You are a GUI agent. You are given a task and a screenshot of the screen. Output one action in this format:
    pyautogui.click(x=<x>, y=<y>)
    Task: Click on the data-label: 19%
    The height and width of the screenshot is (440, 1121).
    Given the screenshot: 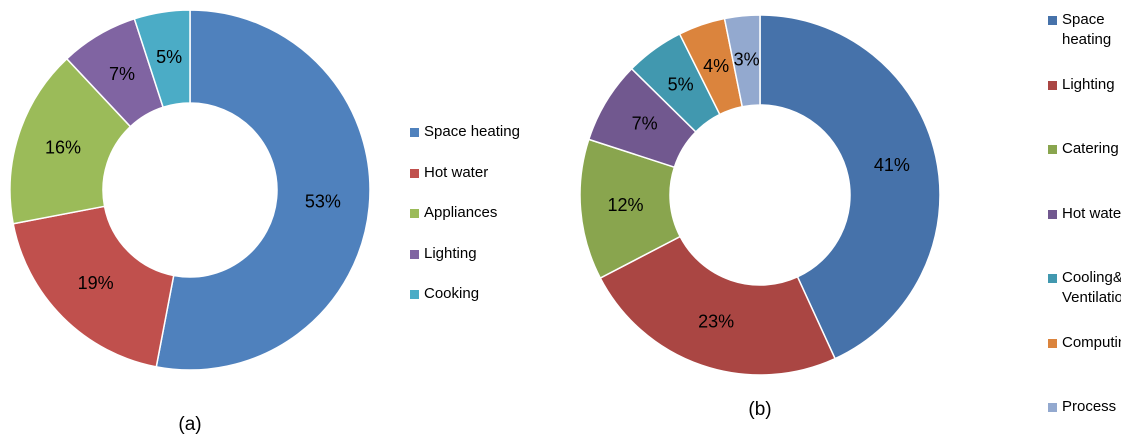 What is the action you would take?
    pyautogui.click(x=96, y=283)
    